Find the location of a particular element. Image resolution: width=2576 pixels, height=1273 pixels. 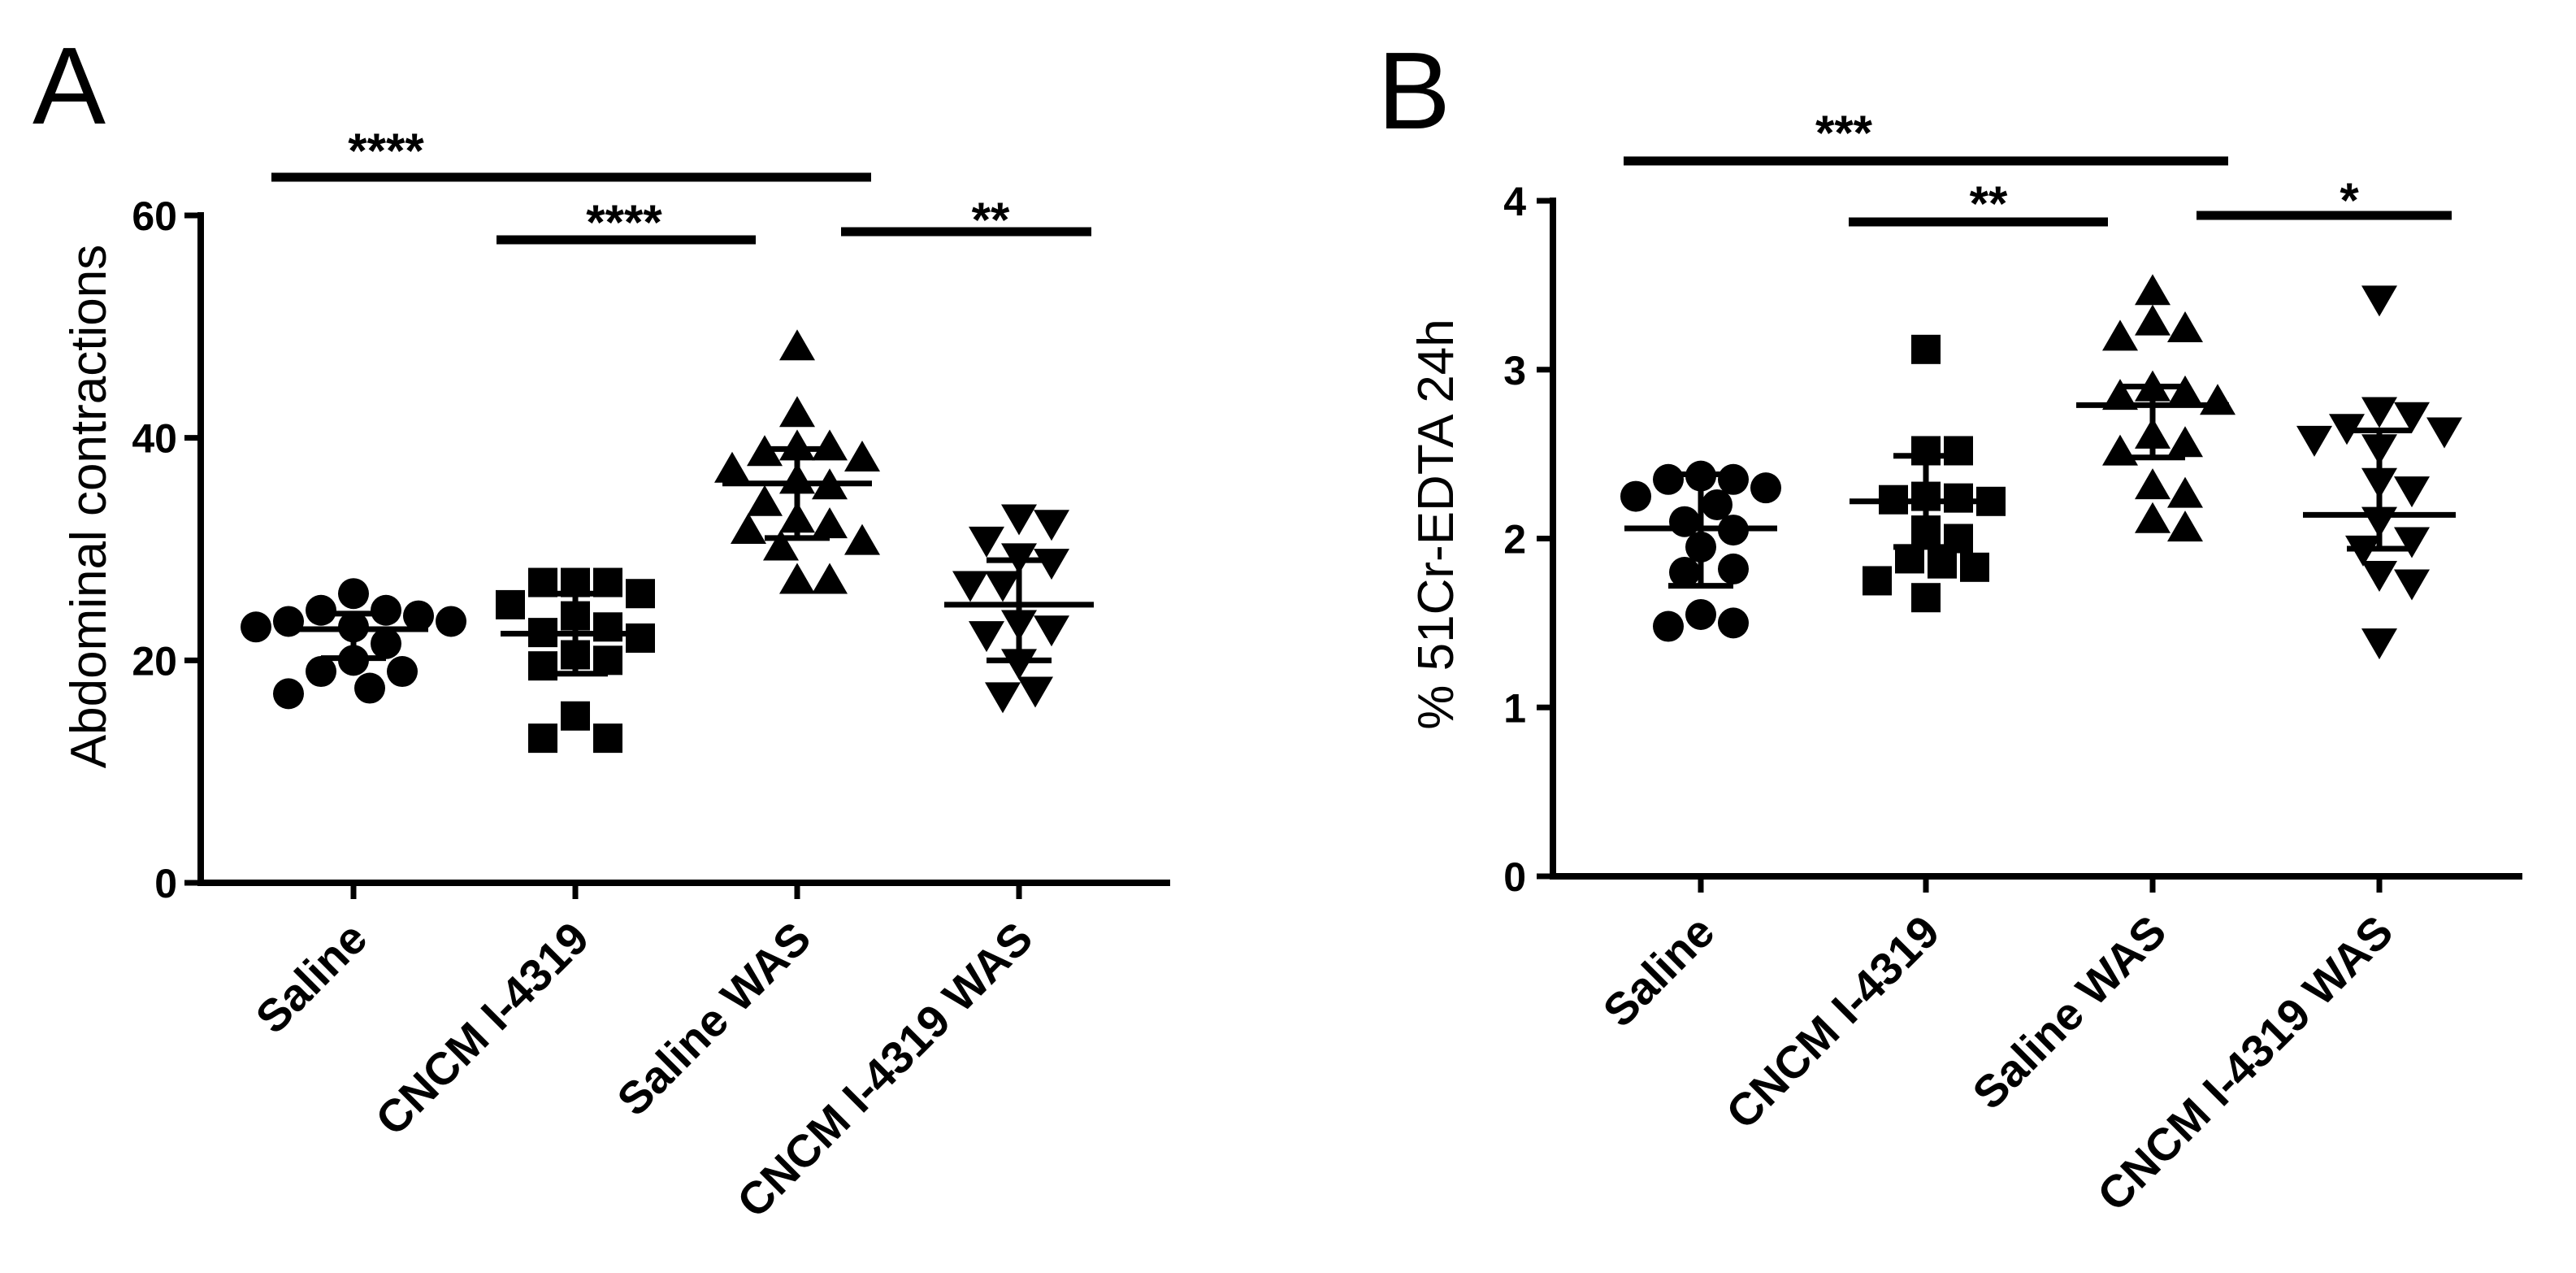

significance-label: *** is located at coordinates (1844, 133).